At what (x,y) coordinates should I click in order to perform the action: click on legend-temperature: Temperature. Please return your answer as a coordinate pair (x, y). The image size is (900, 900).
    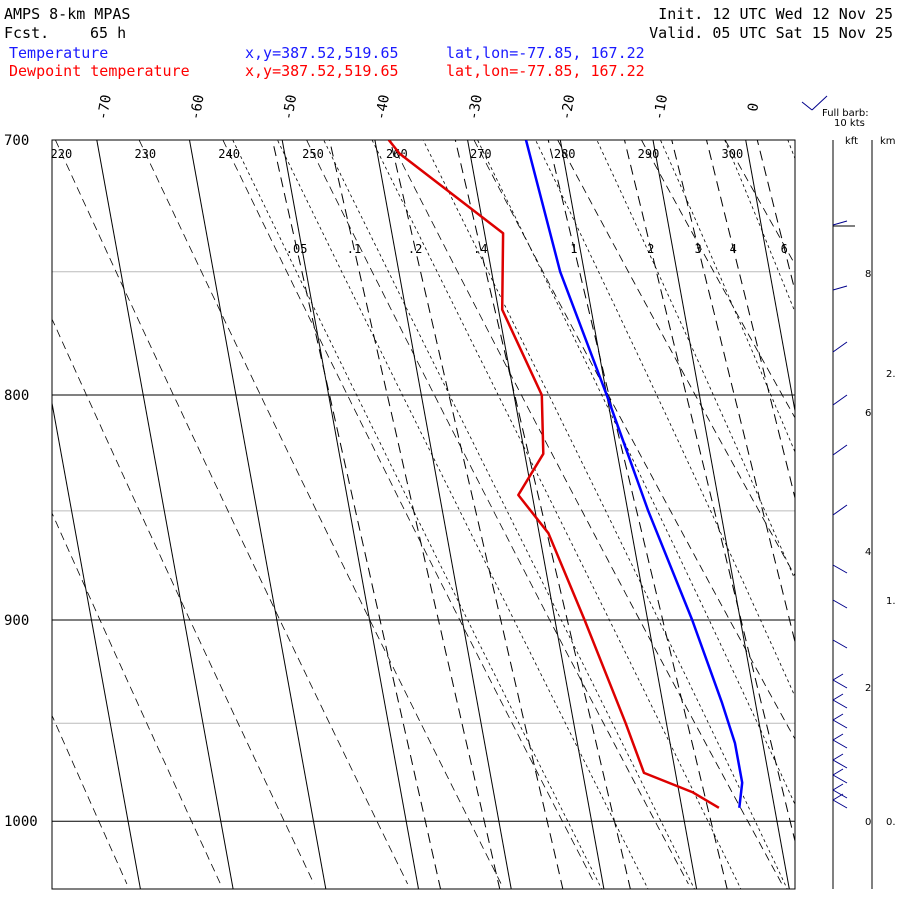
    Looking at the image, I should click on (58, 53).